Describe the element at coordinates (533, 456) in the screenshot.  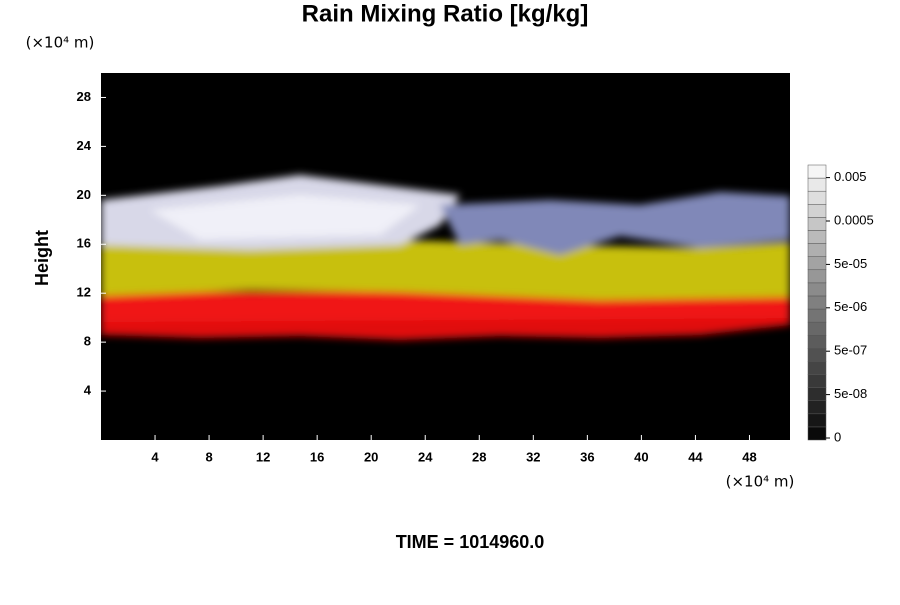
I see `x-tick-label: 32` at that location.